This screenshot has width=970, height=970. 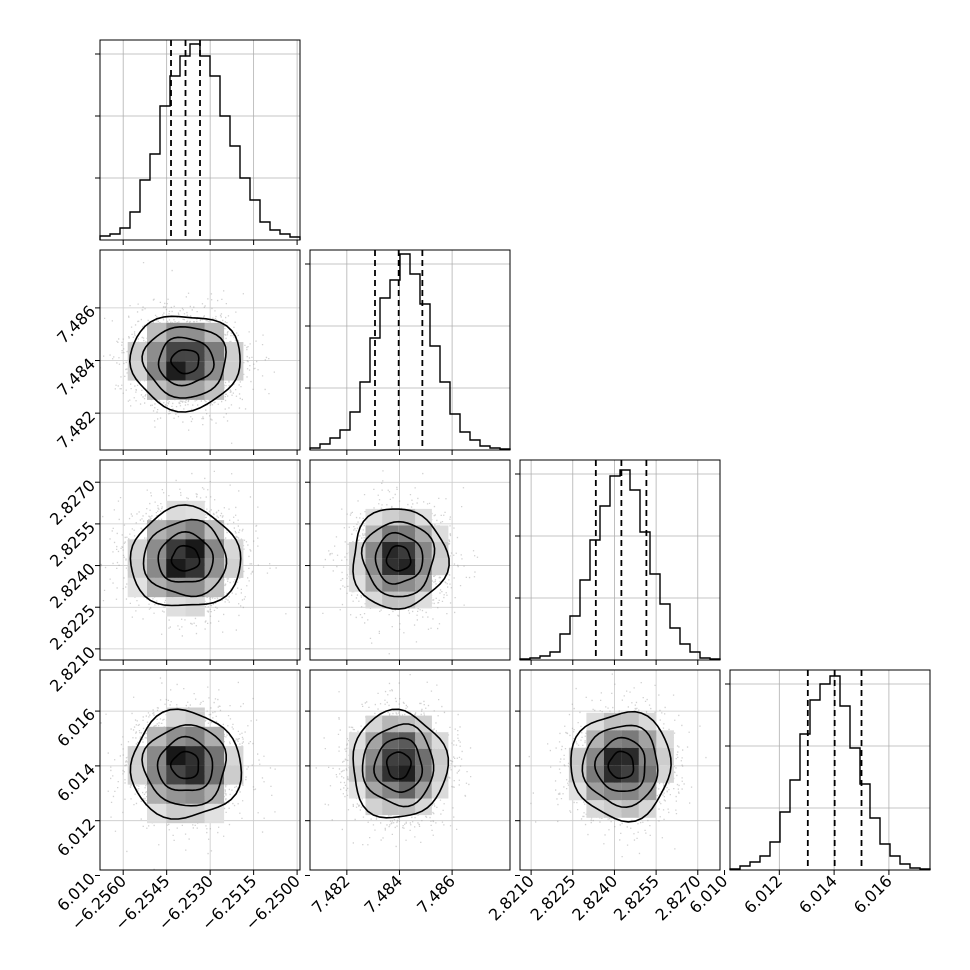 I want to click on x-tick-label: 7.482, so click(x=331, y=894).